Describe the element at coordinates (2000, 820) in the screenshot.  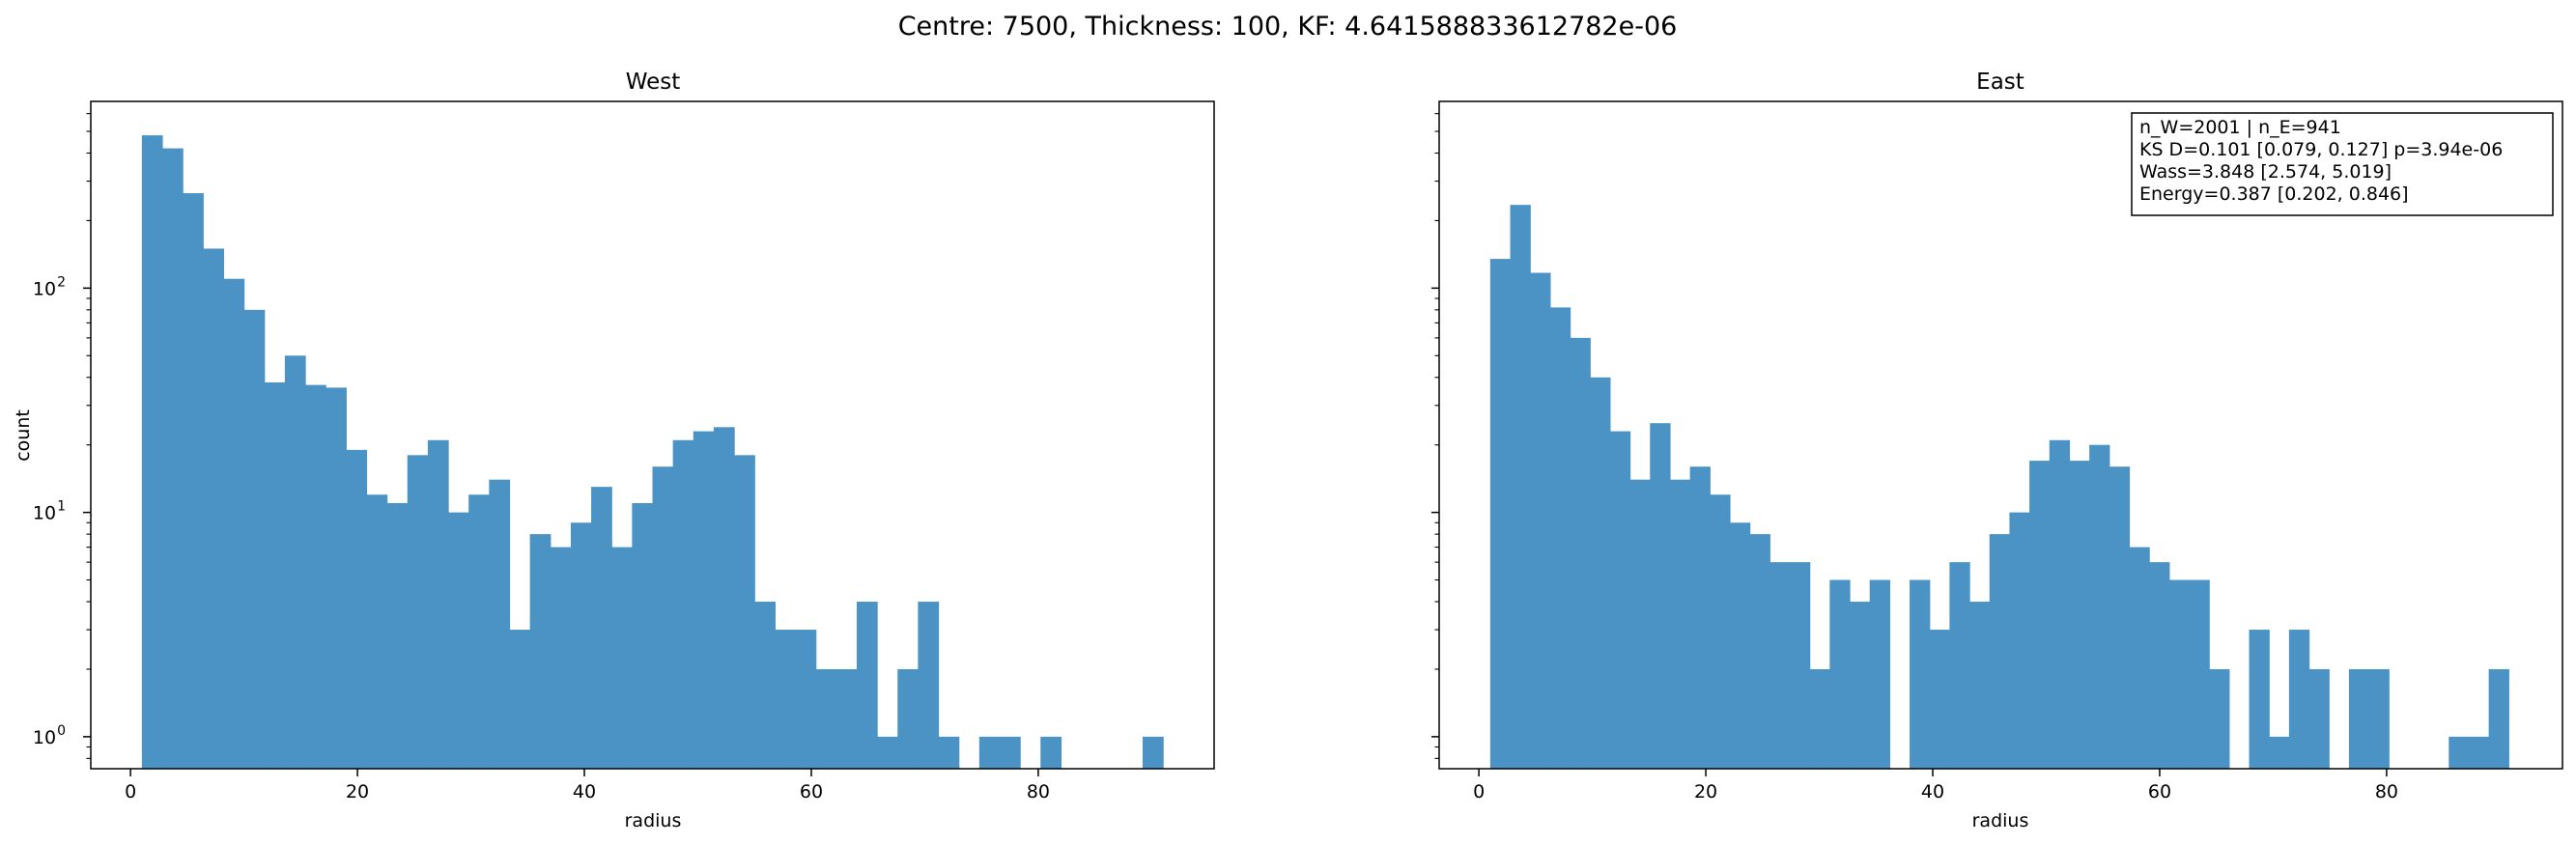
I see `east-xlabel: radius` at that location.